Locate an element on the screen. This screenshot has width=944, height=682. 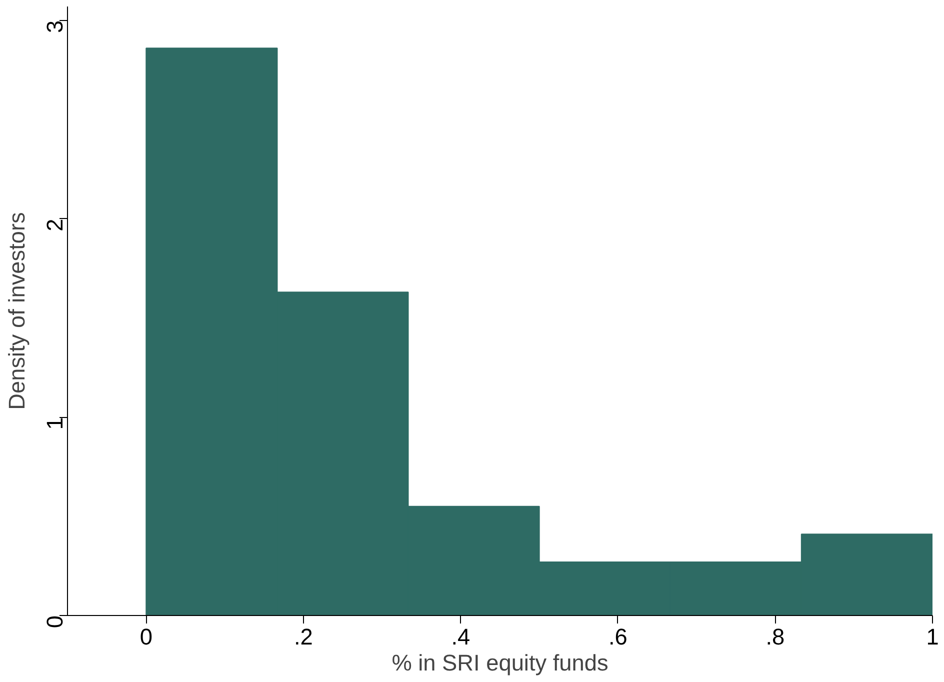
y-tick-label: 3 is located at coordinates (55, 26).